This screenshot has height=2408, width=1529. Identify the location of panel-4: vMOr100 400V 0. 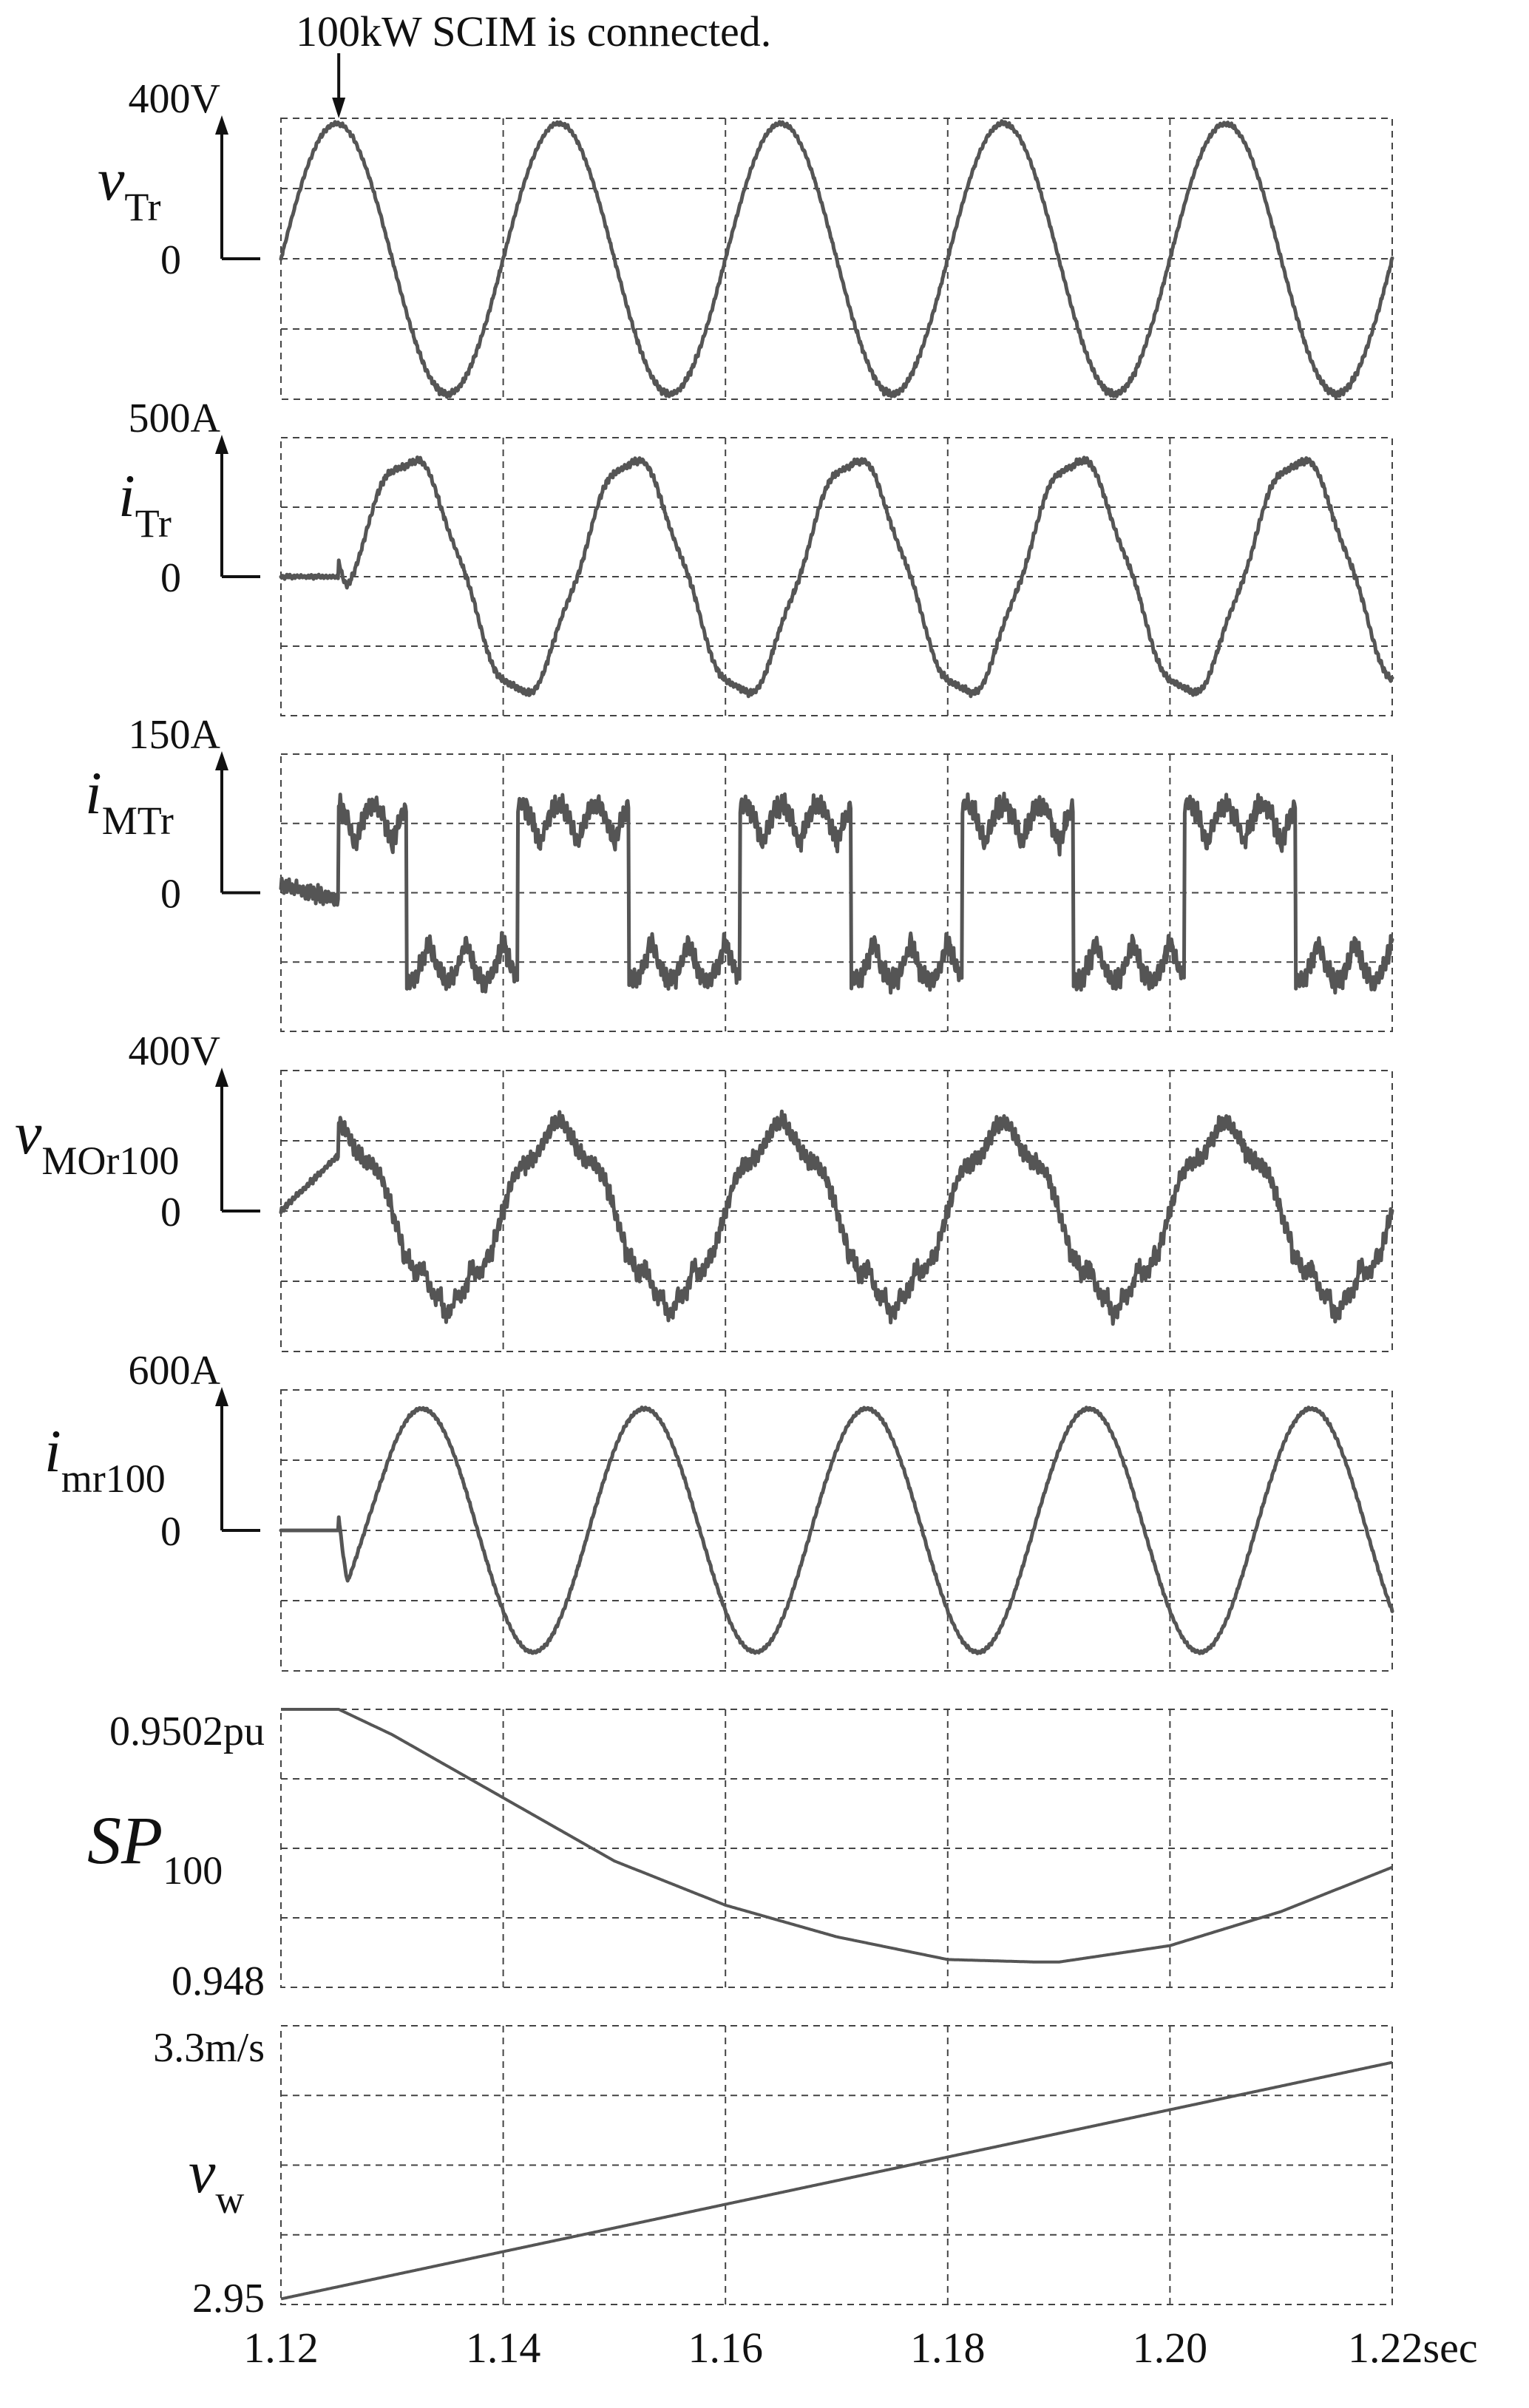
(704, 1190).